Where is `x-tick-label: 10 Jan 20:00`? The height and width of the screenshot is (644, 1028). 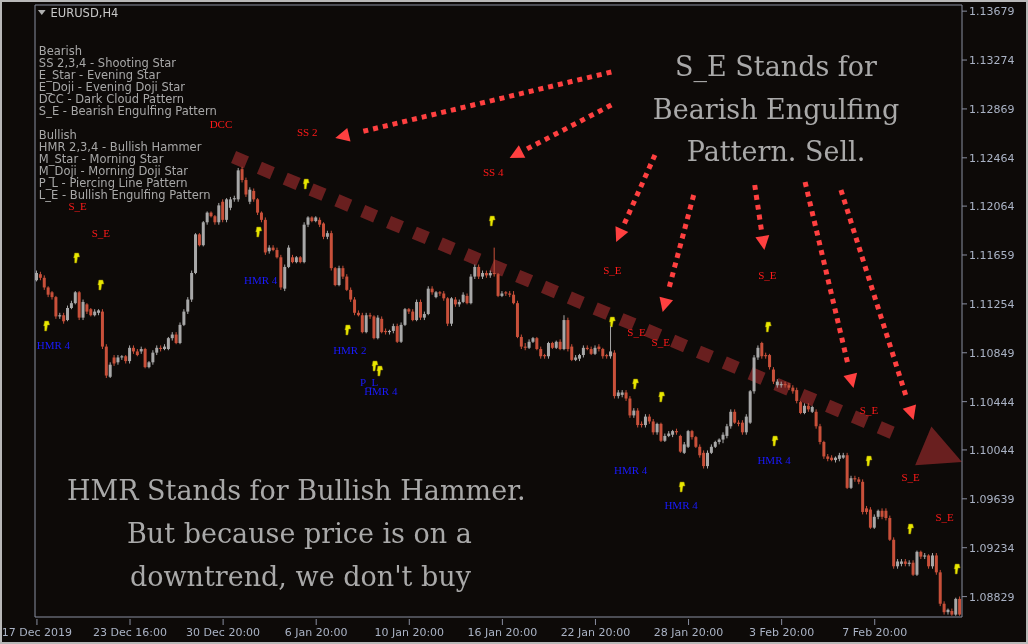
x-tick-label: 10 Jan 20:00 is located at coordinates (409, 632).